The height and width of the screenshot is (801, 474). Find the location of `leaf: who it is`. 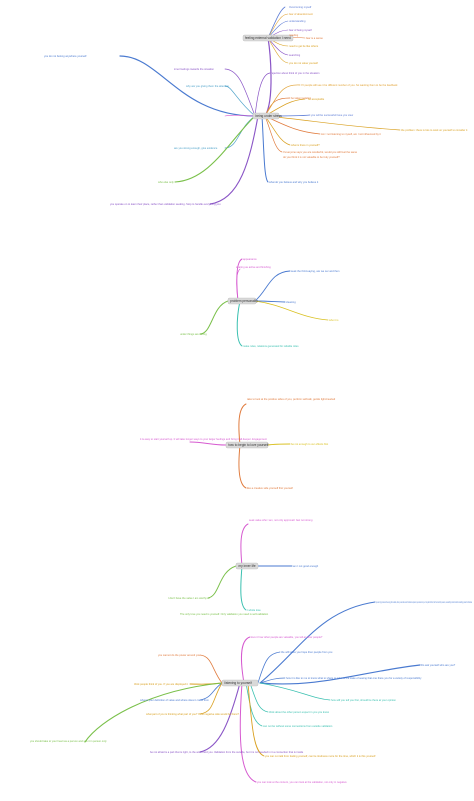

leaf: who it is is located at coordinates (334, 320).